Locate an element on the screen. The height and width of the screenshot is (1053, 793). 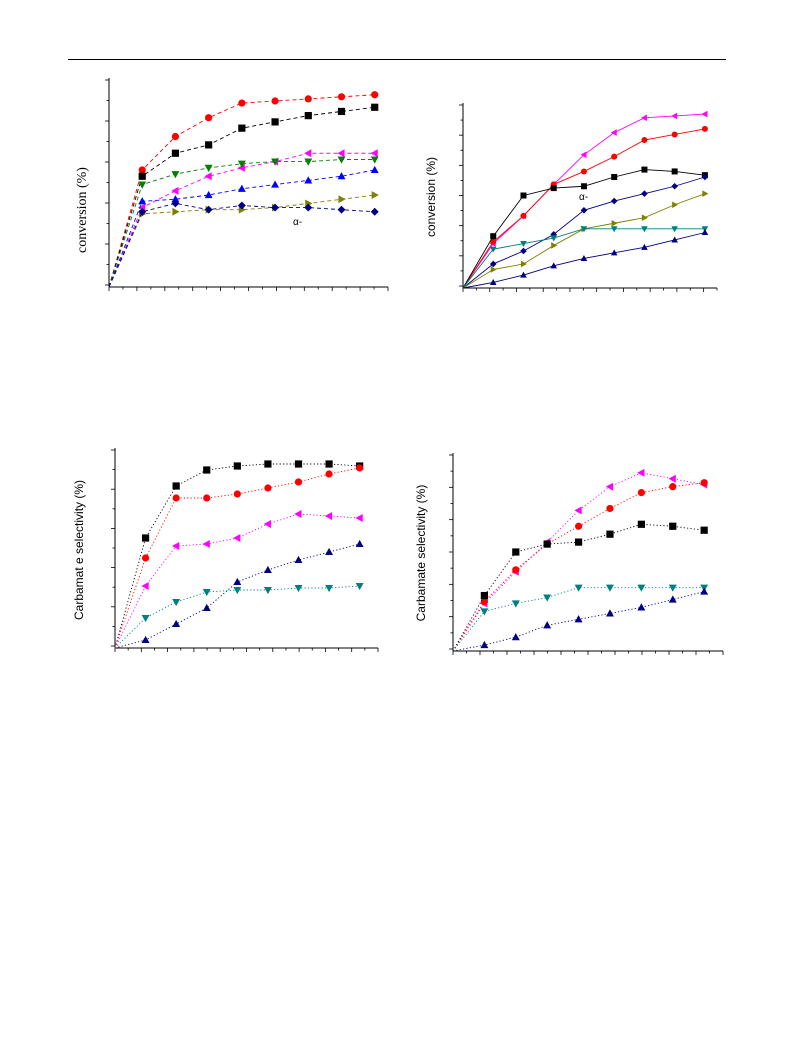
carbamate-selectivity-chart-bottom-right: Carbamate selectivity (%) is located at coordinates (569, 554).